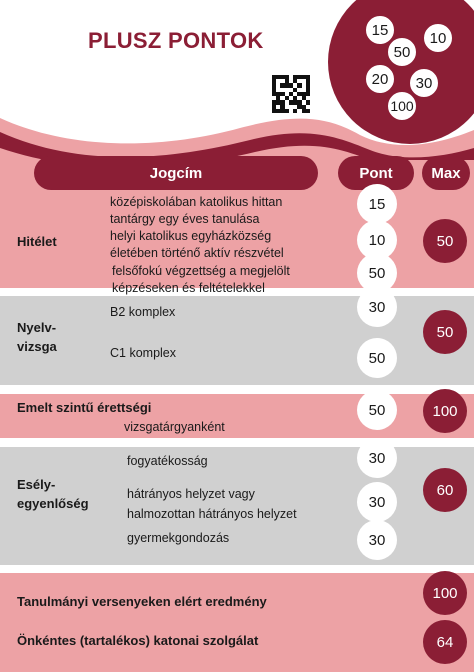  I want to click on points-circle: 10, so click(377, 240).